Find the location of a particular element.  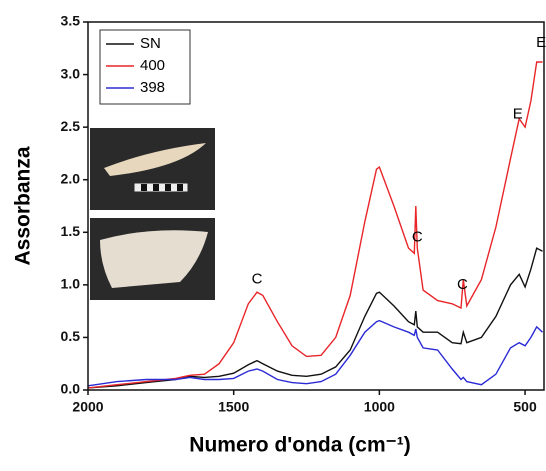

y-tick-label: 1.0 is located at coordinates (71, 284).